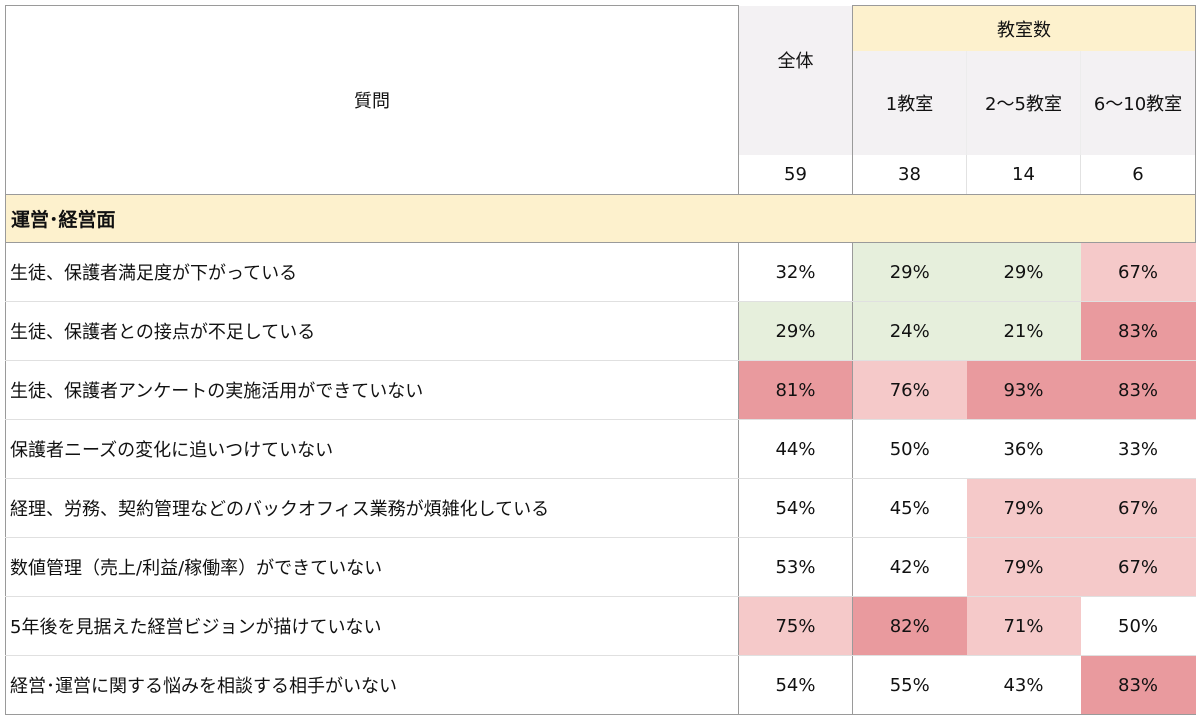  What do you see at coordinates (372, 508) in the screenshot?
I see `question-cell: 経理、労務、契約管理などのバックオフィス業務が煩雑化している` at bounding box center [372, 508].